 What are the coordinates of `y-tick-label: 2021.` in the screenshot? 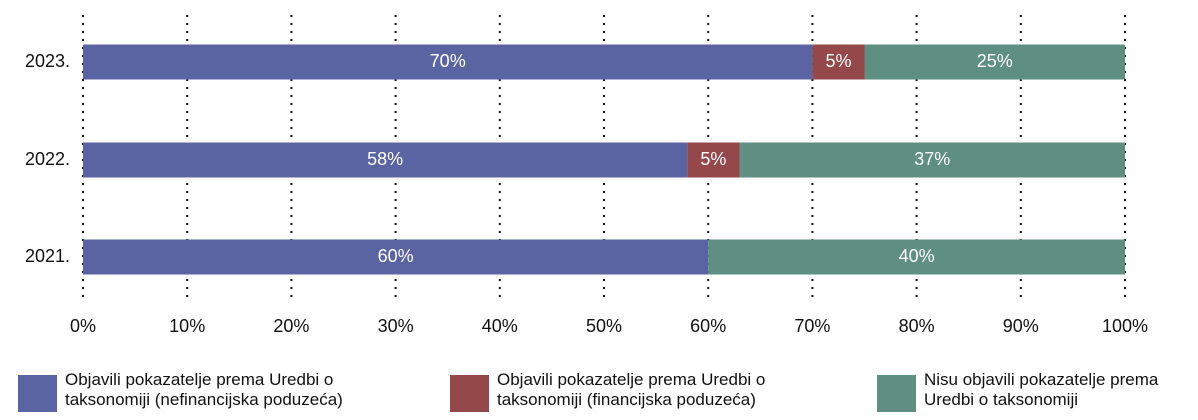 It's located at (47, 256).